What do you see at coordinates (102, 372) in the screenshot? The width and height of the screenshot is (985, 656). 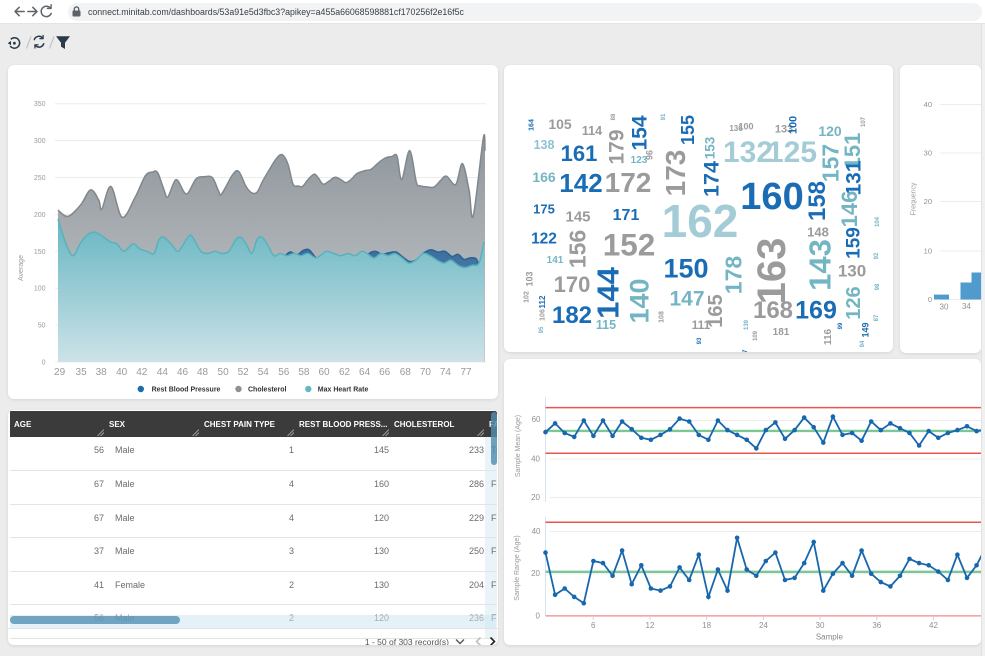 I see `svg-text: 38` at bounding box center [102, 372].